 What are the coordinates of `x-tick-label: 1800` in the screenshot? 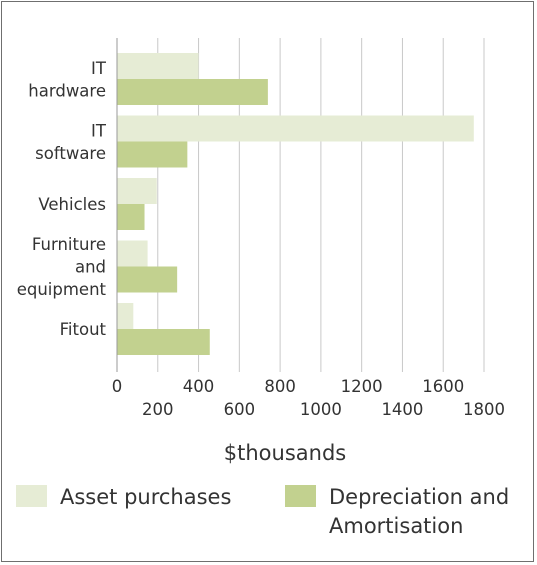 It's located at (484, 409).